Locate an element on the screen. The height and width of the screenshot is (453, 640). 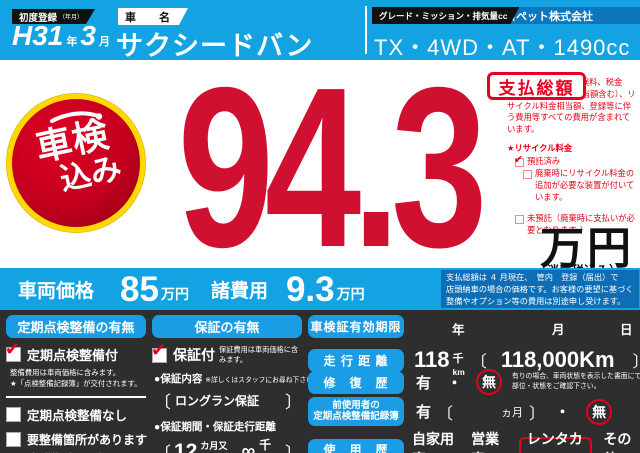
repair-note: 有りの場合、車両状態を表示した書面にて、 部位・状態をご確認下さい。 is located at coordinates (576, 382).